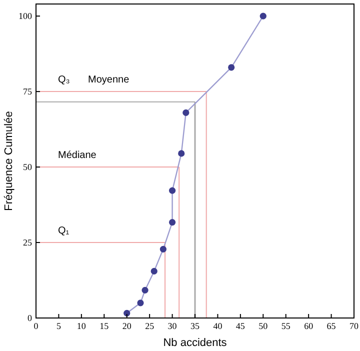  What do you see at coordinates (286, 326) in the screenshot?
I see `x-tick-label: 55` at bounding box center [286, 326].